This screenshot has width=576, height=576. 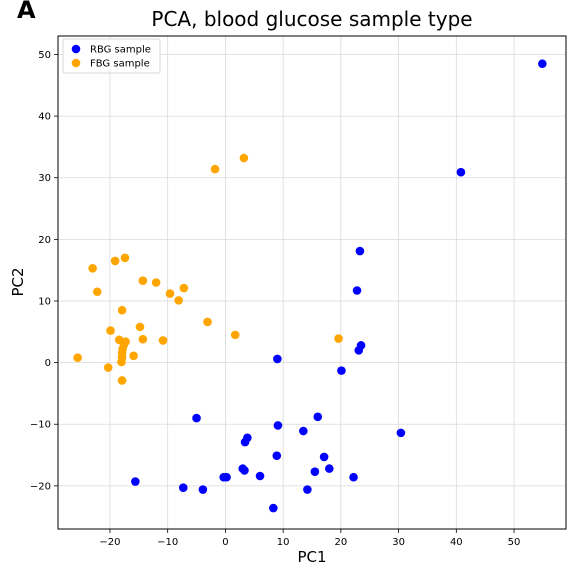 I want to click on x-tick-label: 10, so click(x=283, y=542).